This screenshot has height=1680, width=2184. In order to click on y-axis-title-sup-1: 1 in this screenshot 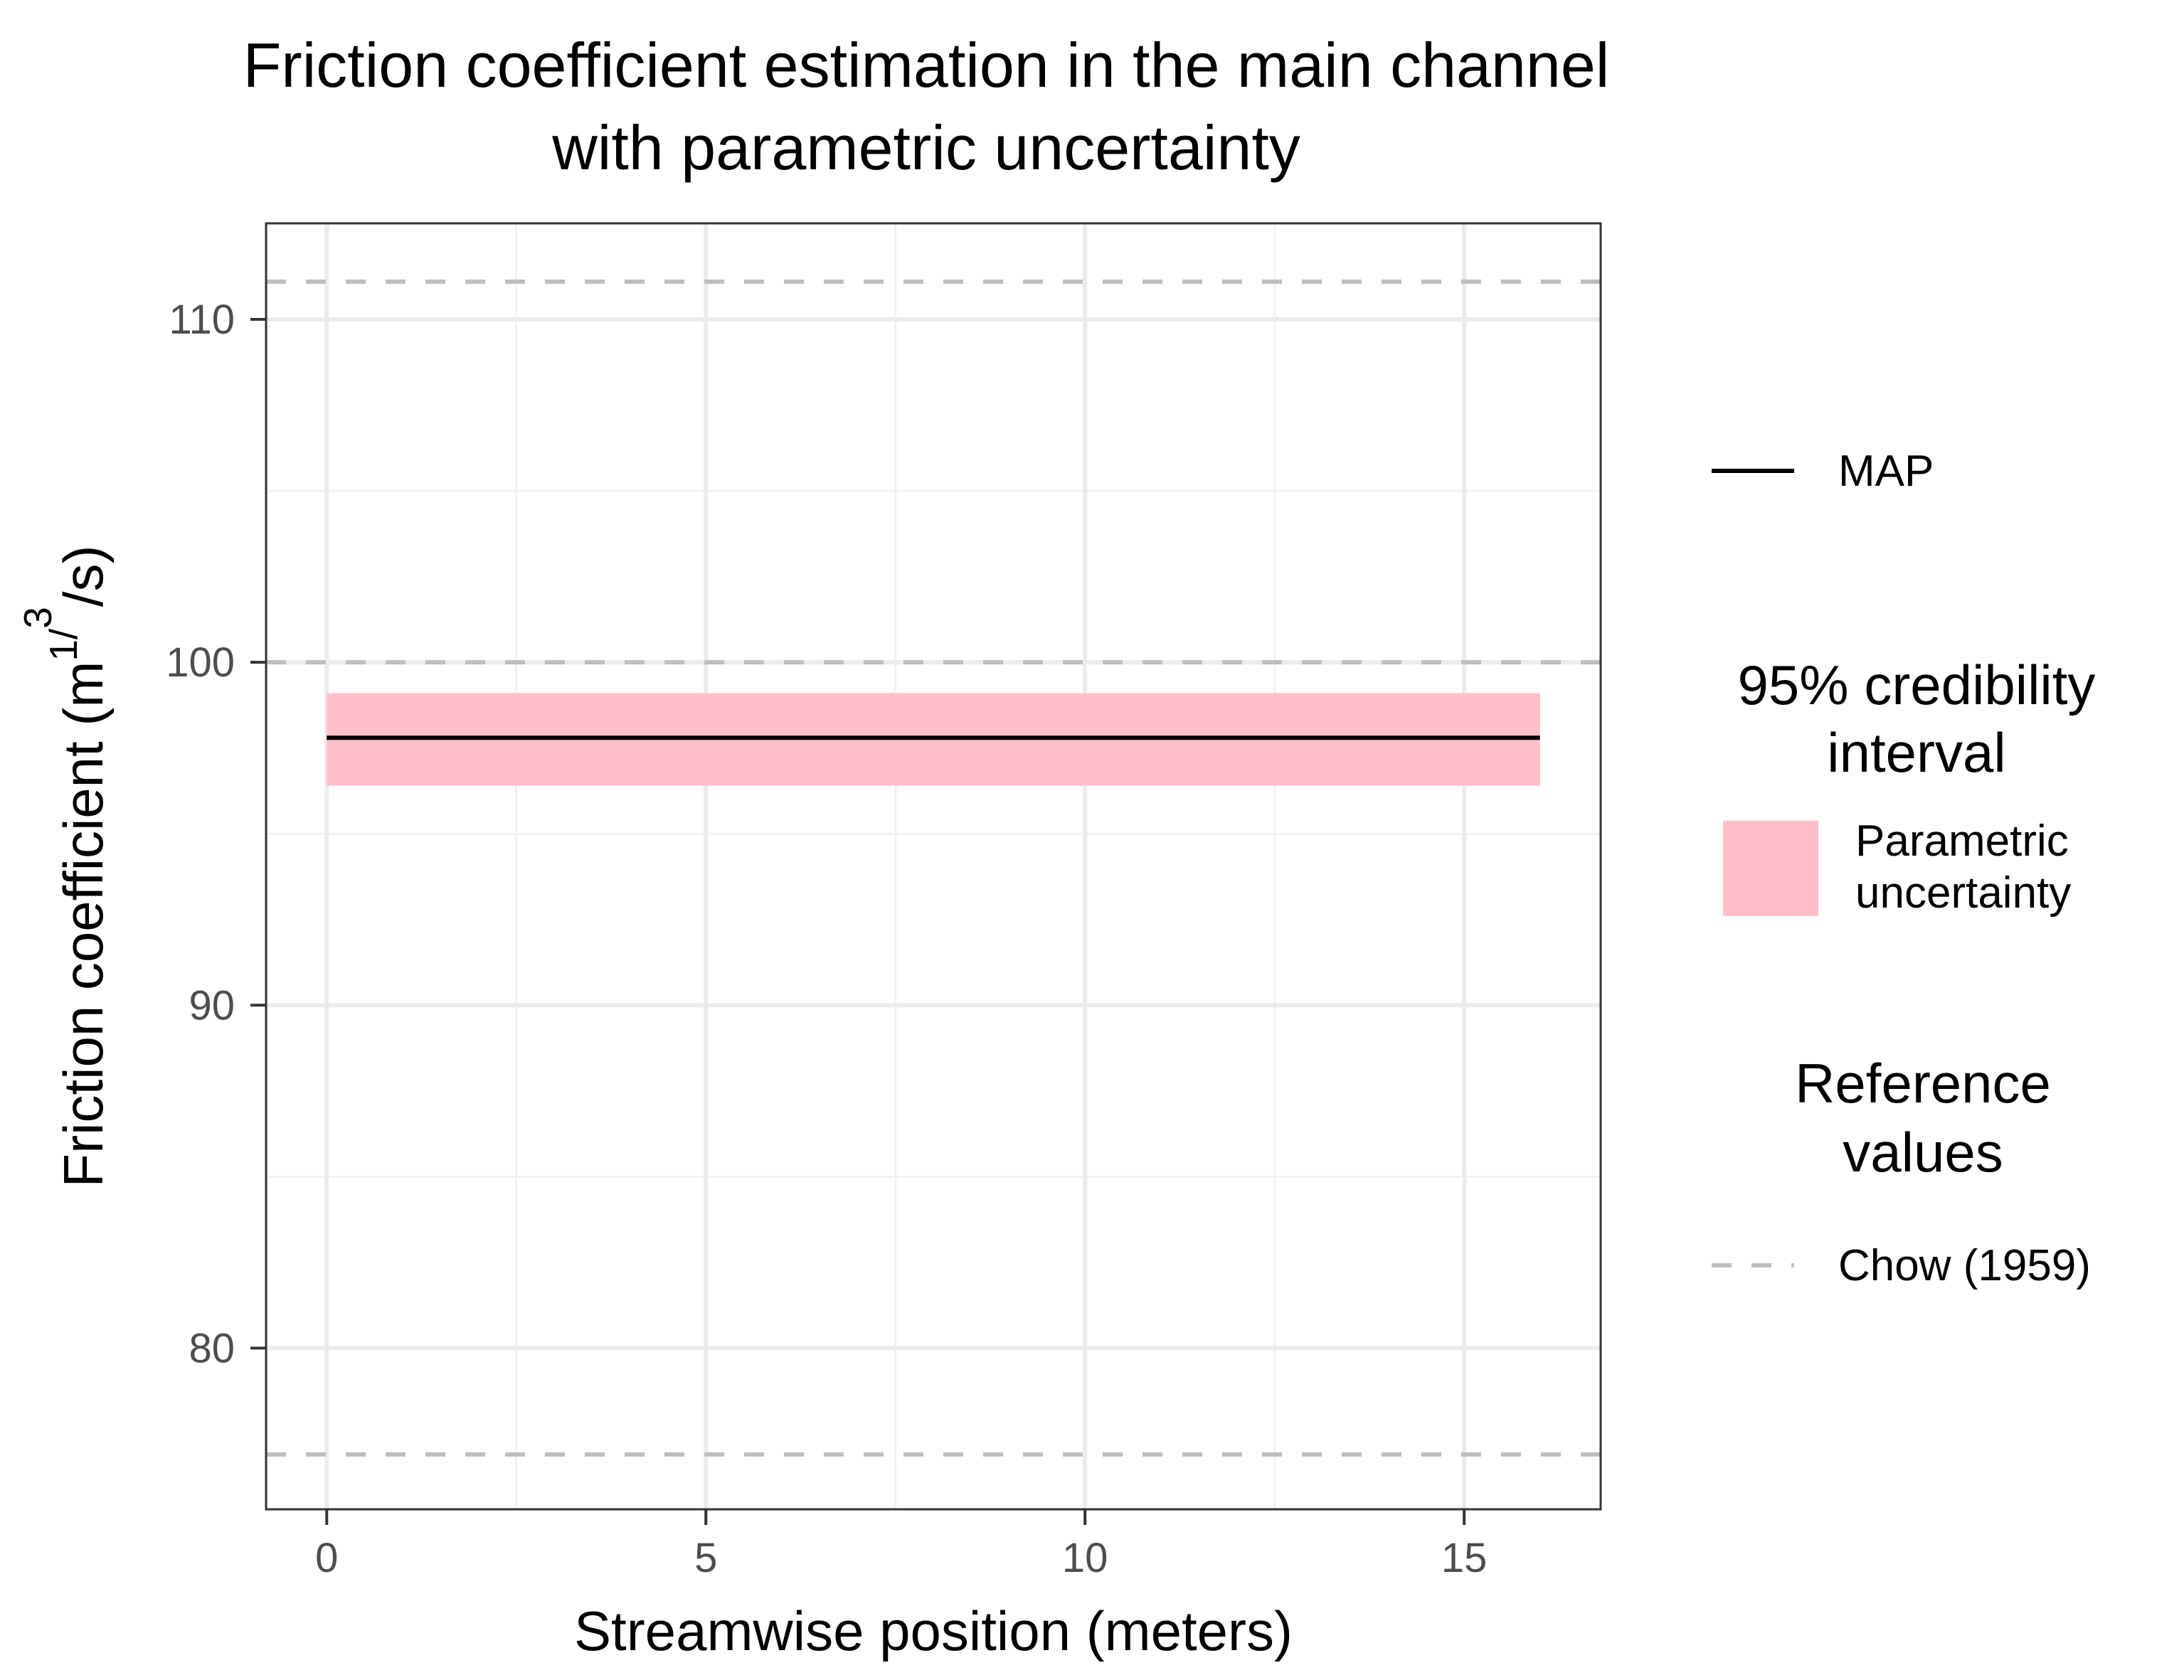, I will do `click(63, 650)`.